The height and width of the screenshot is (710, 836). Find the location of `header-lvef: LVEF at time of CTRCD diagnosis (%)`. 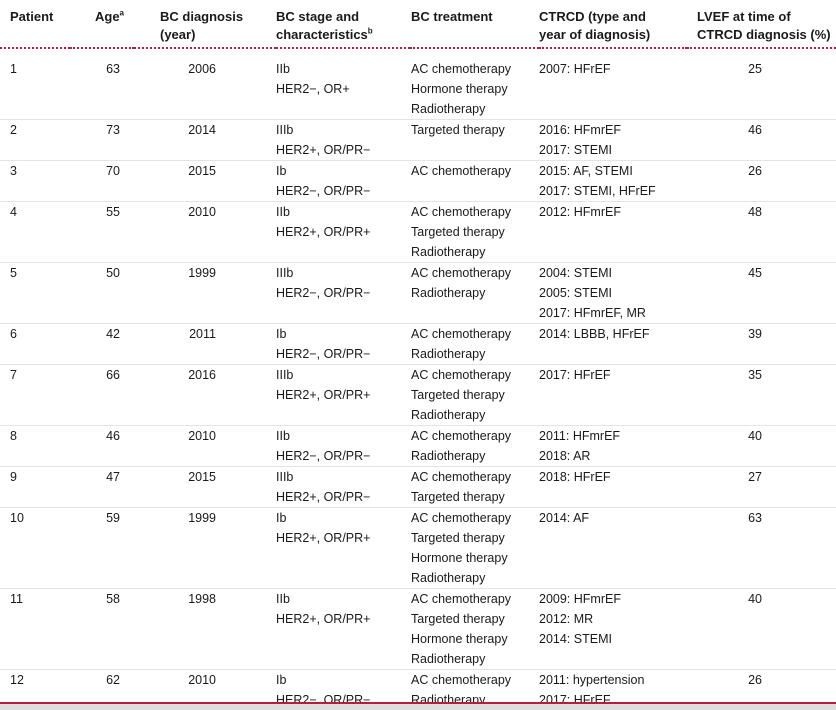

header-lvef: LVEF at time of CTRCD diagnosis (%) is located at coordinates (761, 24).